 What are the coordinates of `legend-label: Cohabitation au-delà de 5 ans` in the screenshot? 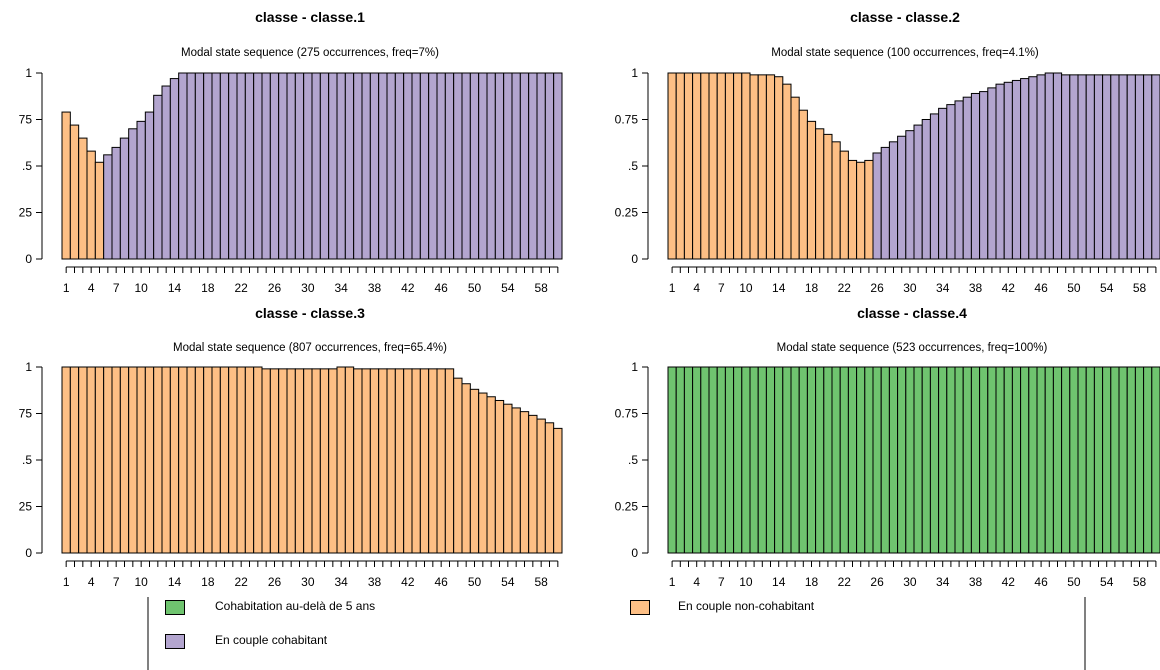 It's located at (295, 606).